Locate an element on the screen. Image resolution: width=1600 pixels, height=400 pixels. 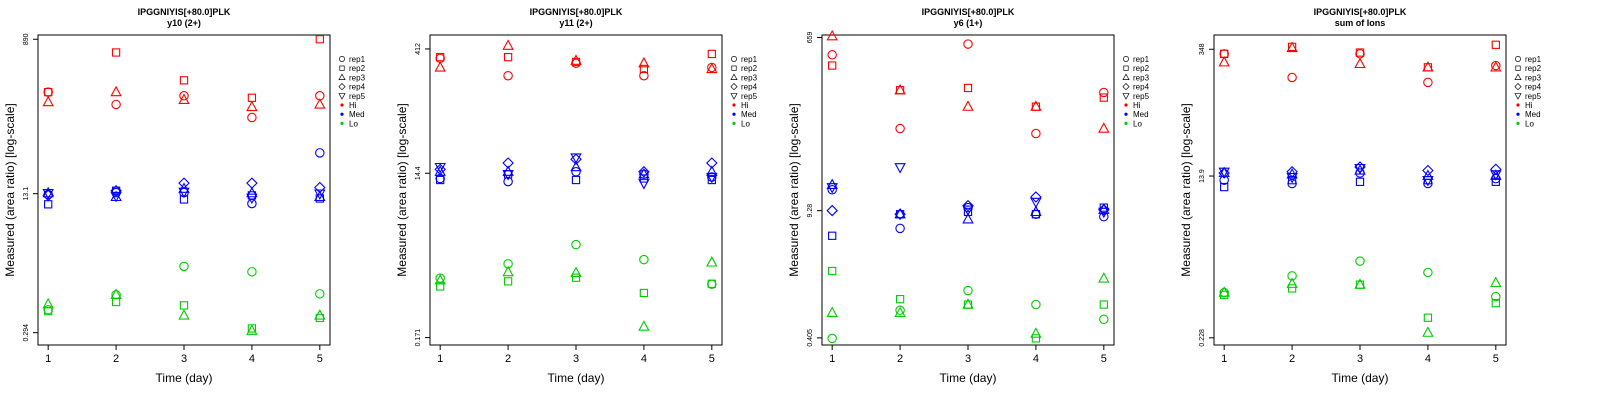
legend-label: rep3 is located at coordinates (749, 77).